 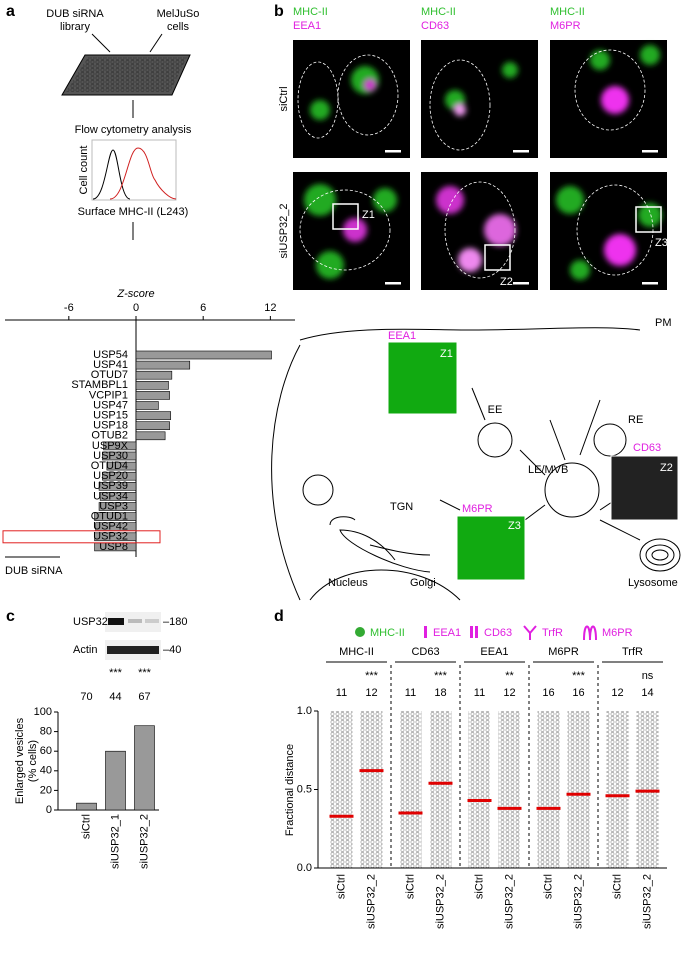 What do you see at coordinates (647, 693) in the screenshot?
I see `n-label: 14` at bounding box center [647, 693].